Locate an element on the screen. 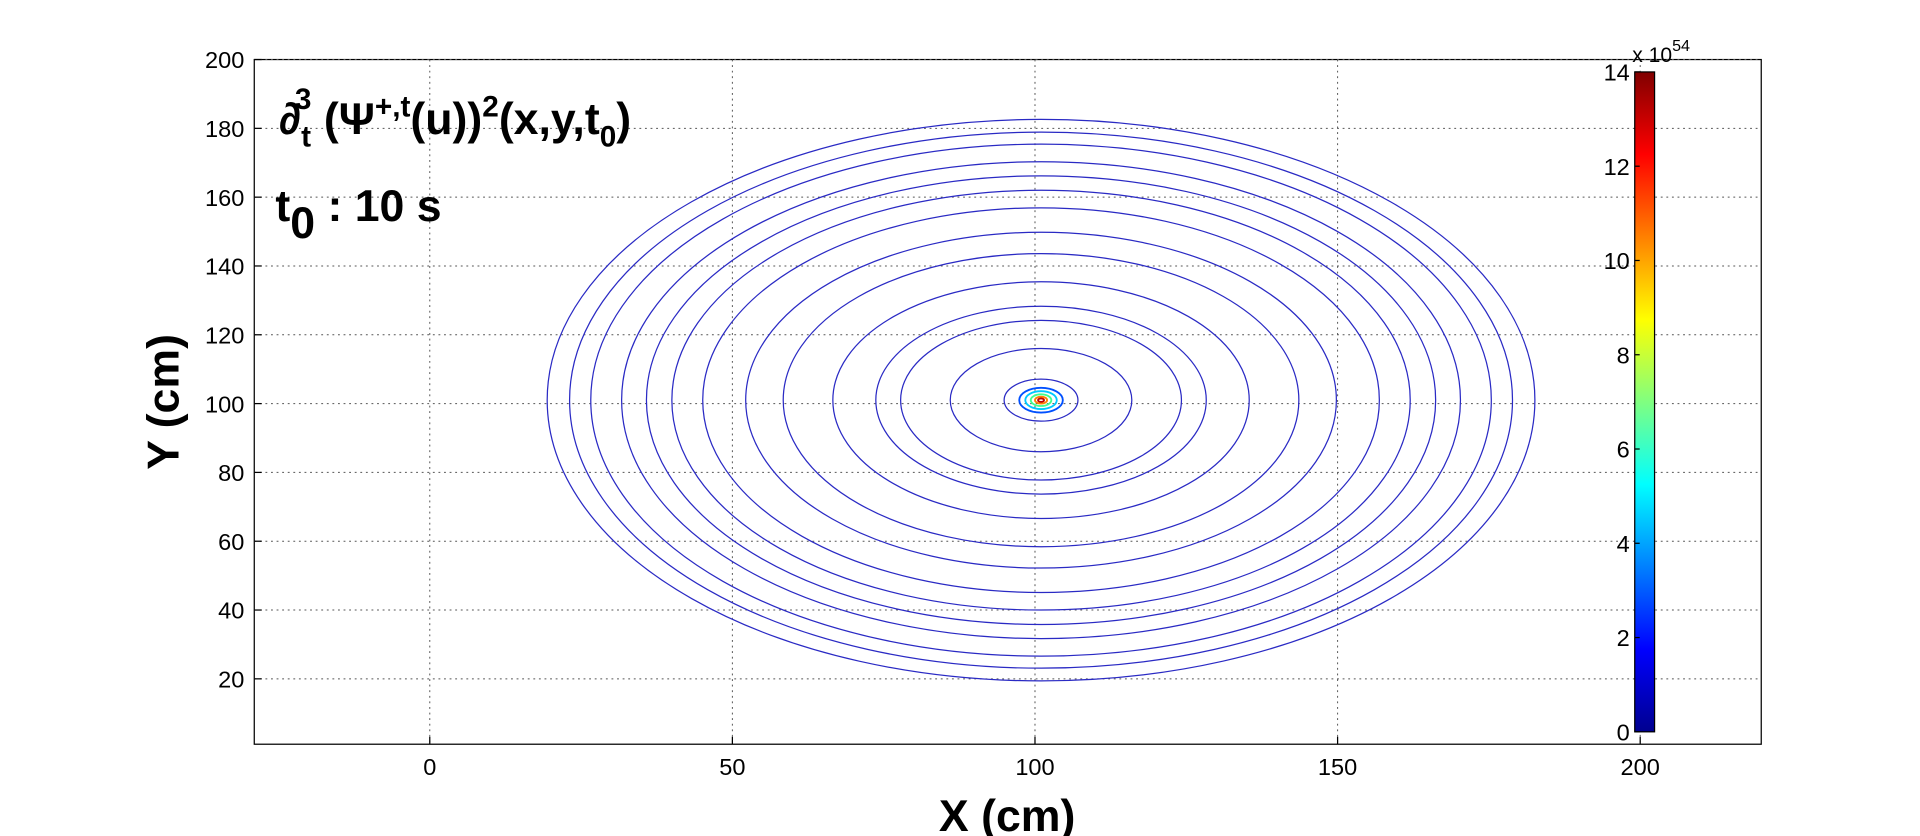  title-part: ∂ is located at coordinates (290, 119).